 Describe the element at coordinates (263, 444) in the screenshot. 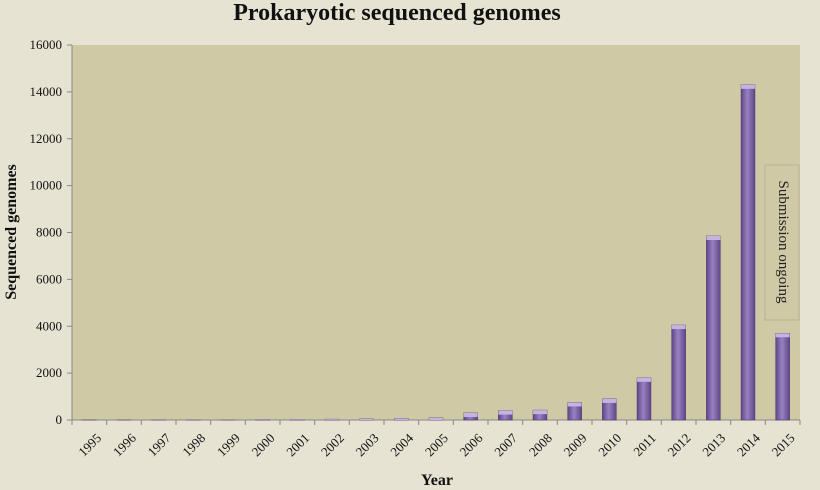

I see `x-tick-label: 2000` at that location.